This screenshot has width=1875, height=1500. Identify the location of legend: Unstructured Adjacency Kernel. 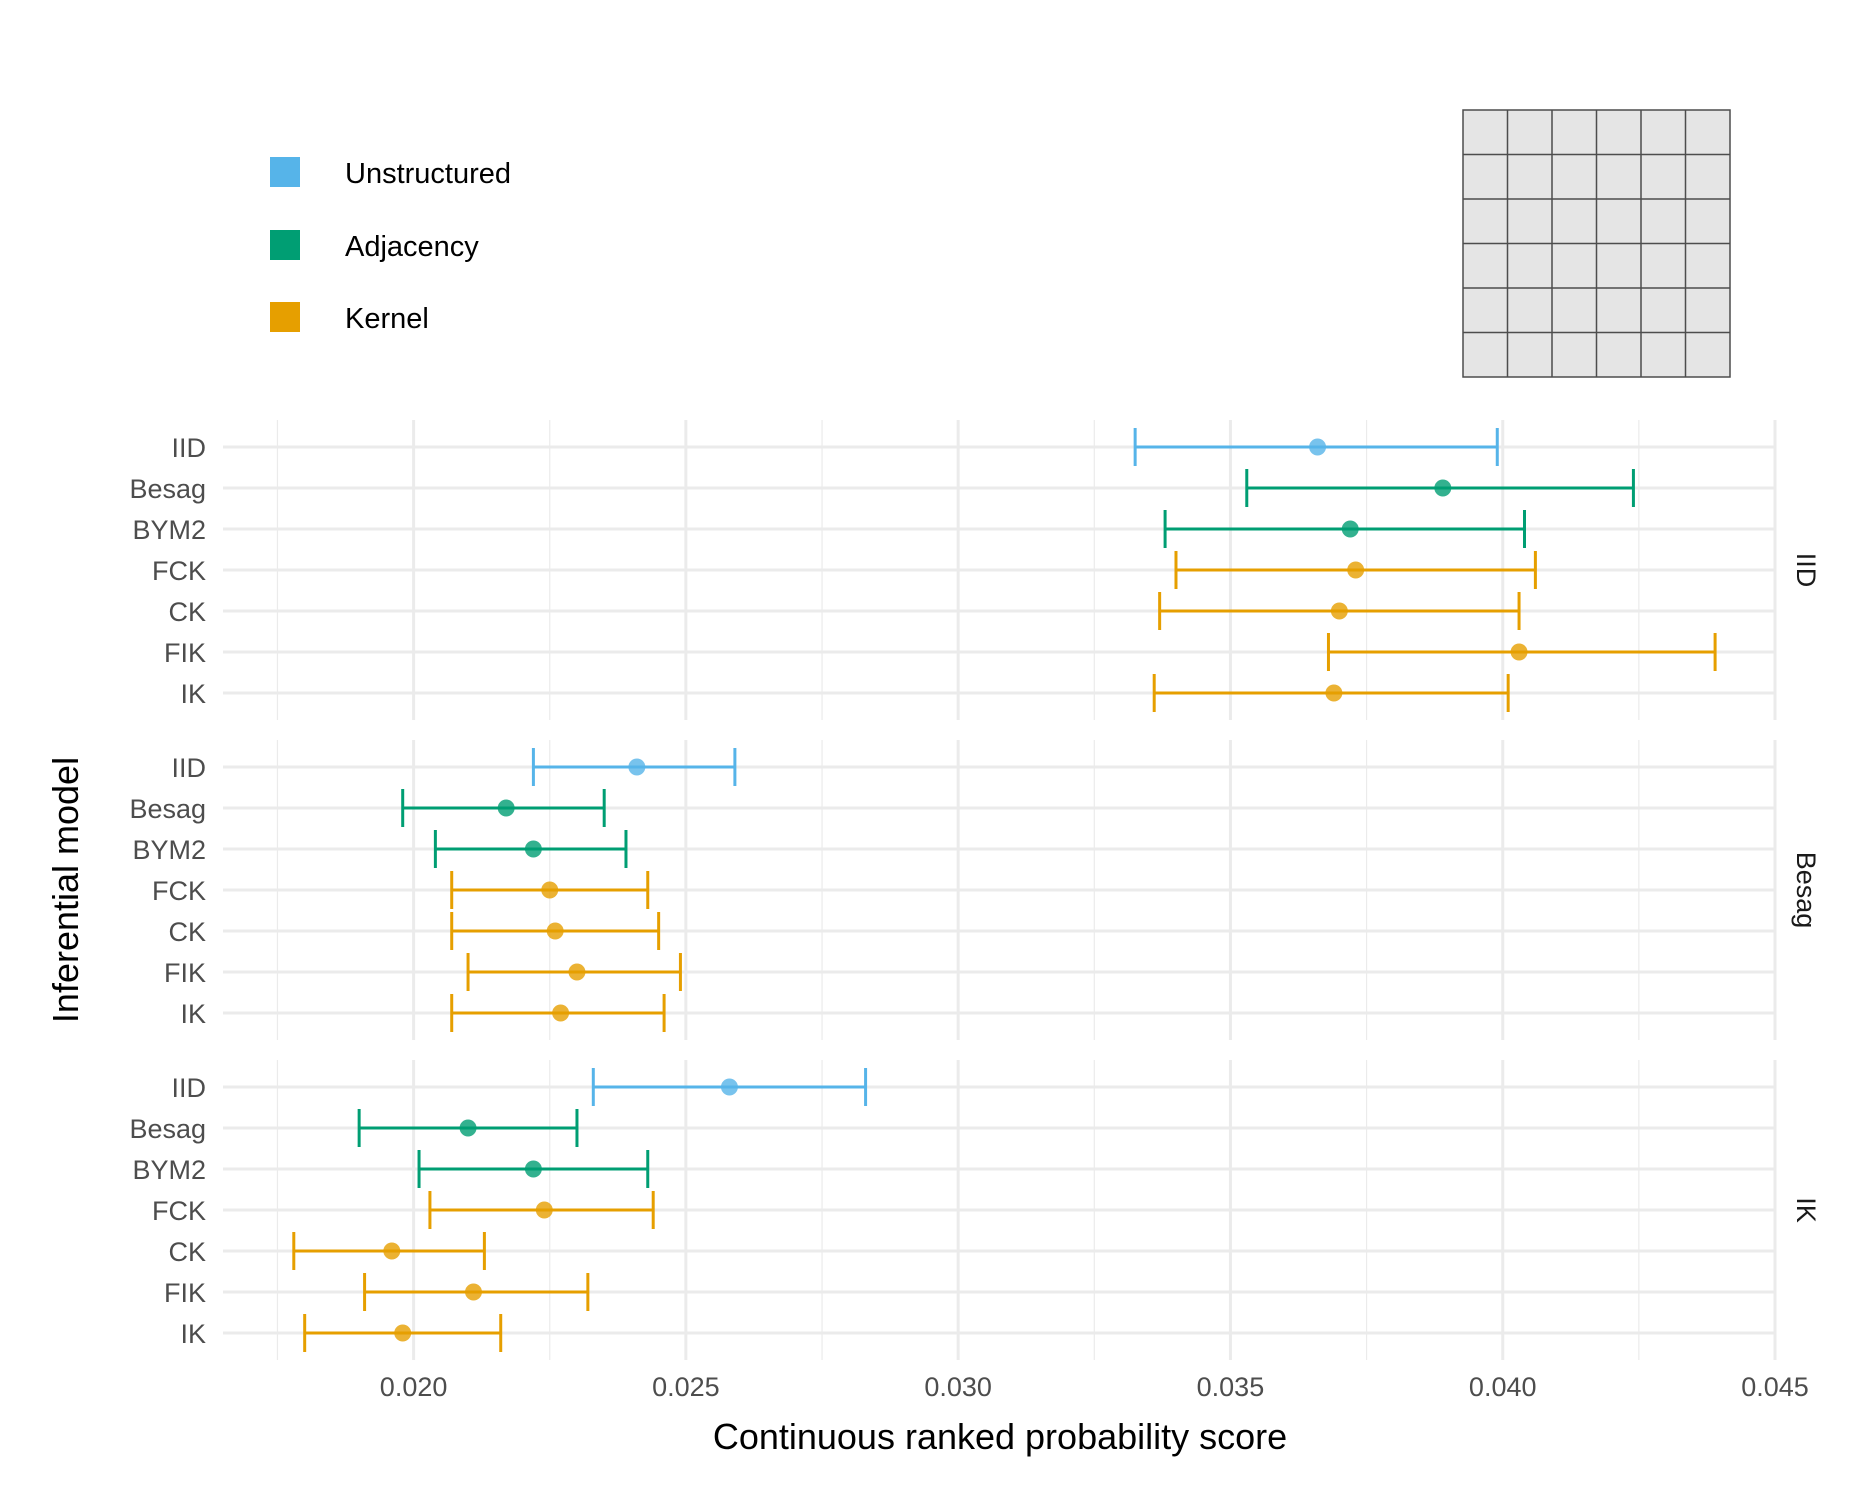
(390, 246).